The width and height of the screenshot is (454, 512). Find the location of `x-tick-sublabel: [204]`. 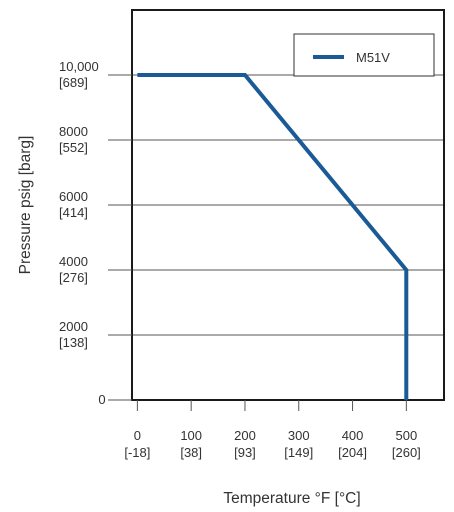

x-tick-sublabel: [204] is located at coordinates (352, 452).